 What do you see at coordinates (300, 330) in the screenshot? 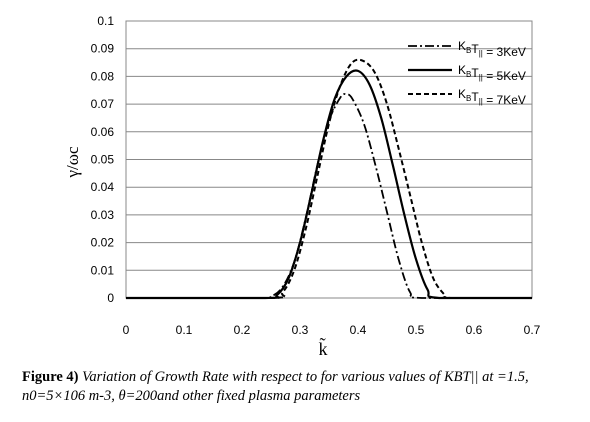
I see `x-tick-label: 0.3` at bounding box center [300, 330].